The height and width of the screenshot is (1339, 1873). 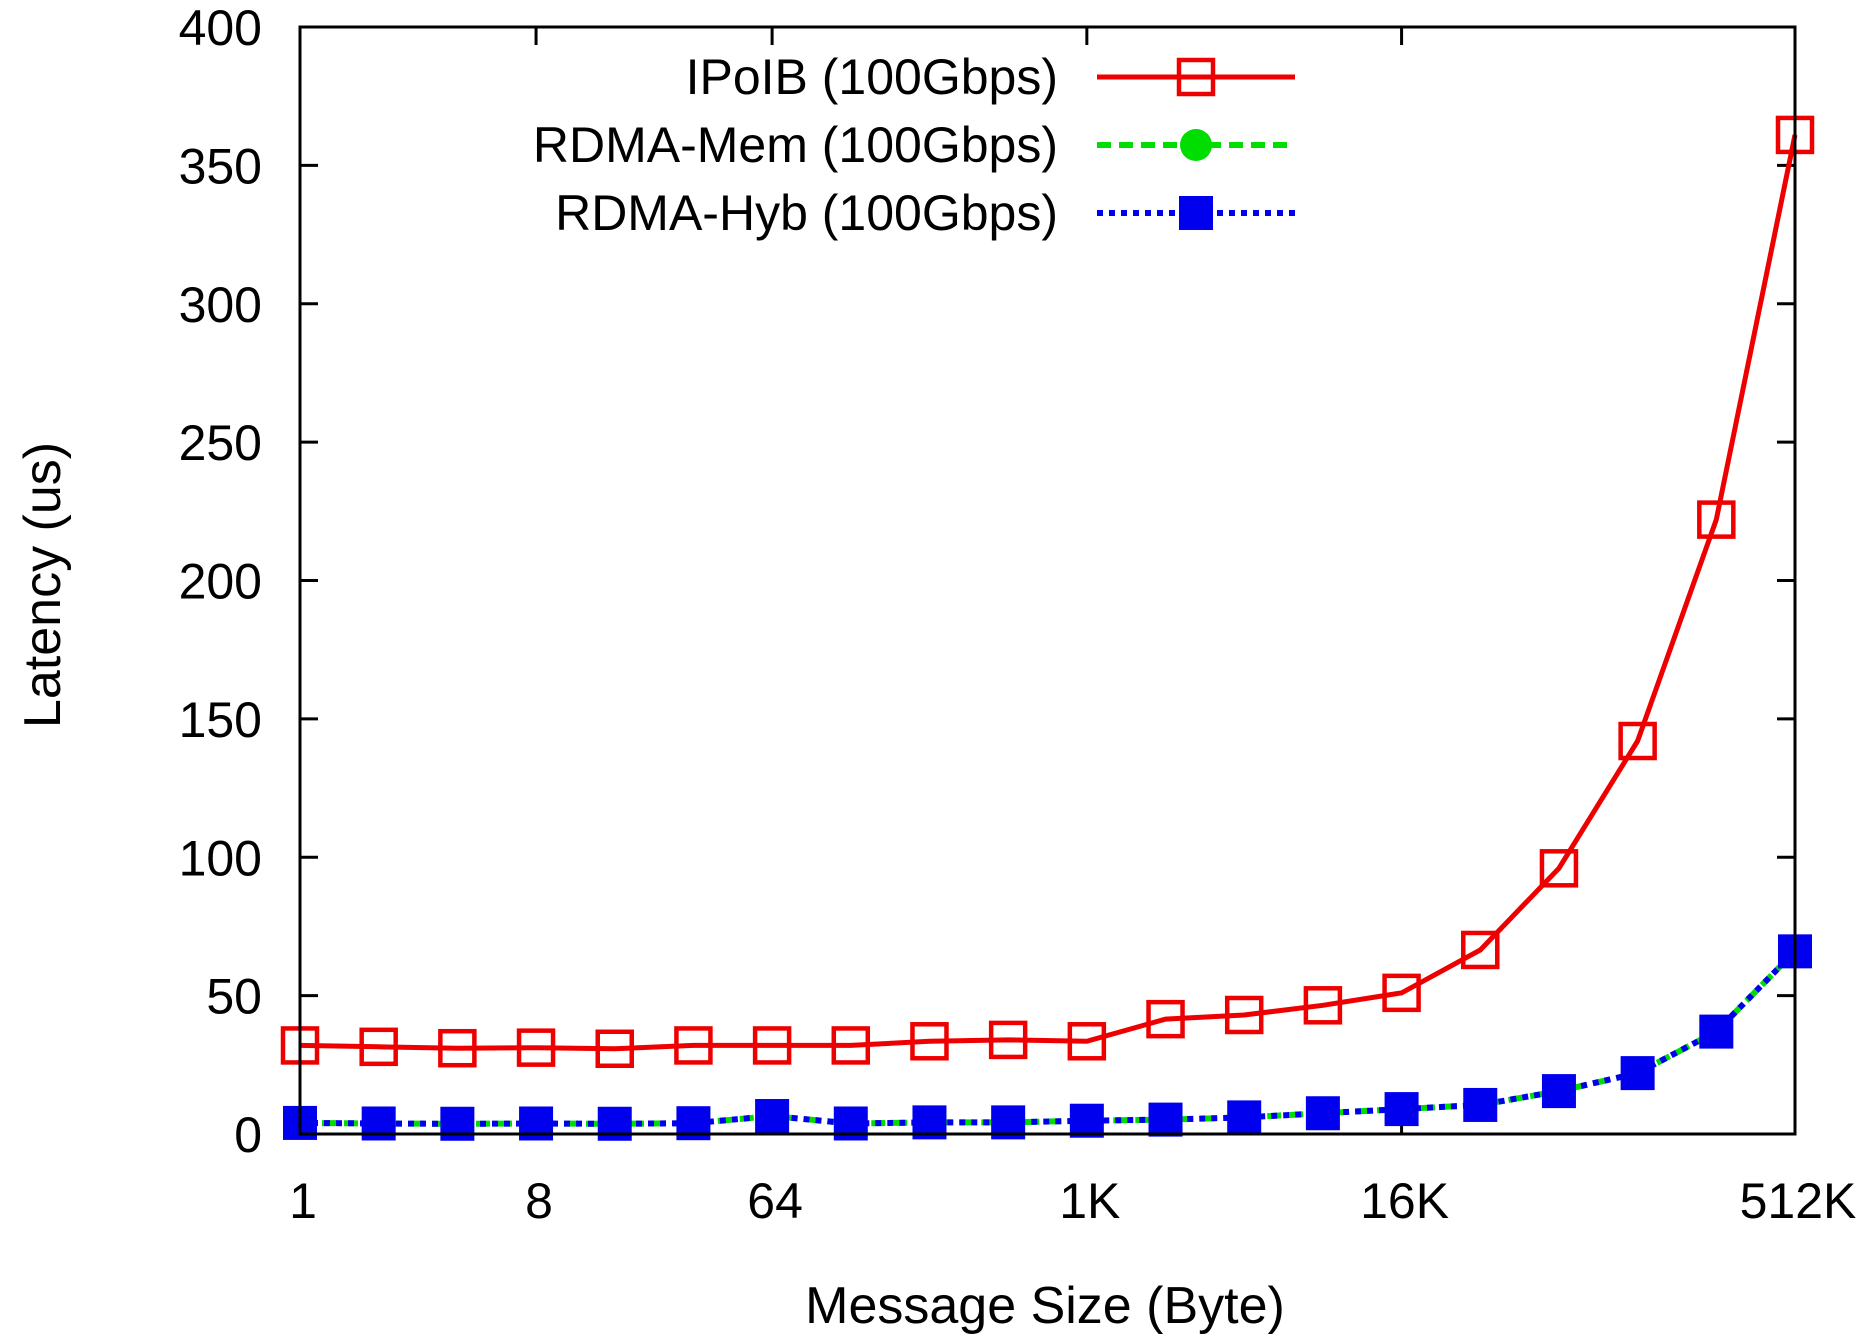 I want to click on y-tick-label: 50, so click(x=234, y=997).